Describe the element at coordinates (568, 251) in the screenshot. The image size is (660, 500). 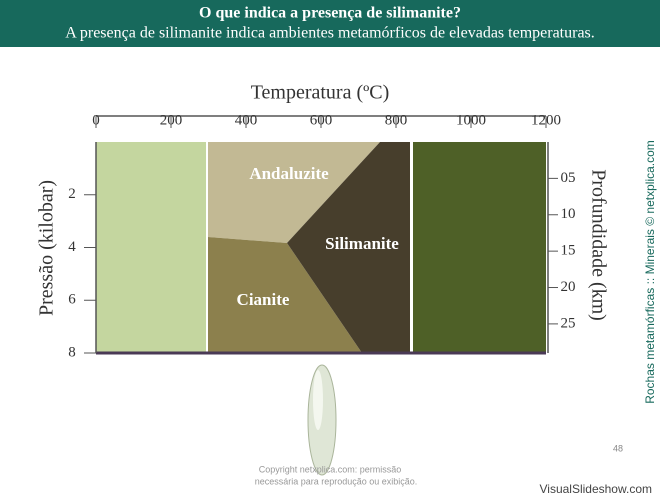
I see `y2-tick-label: 15` at that location.